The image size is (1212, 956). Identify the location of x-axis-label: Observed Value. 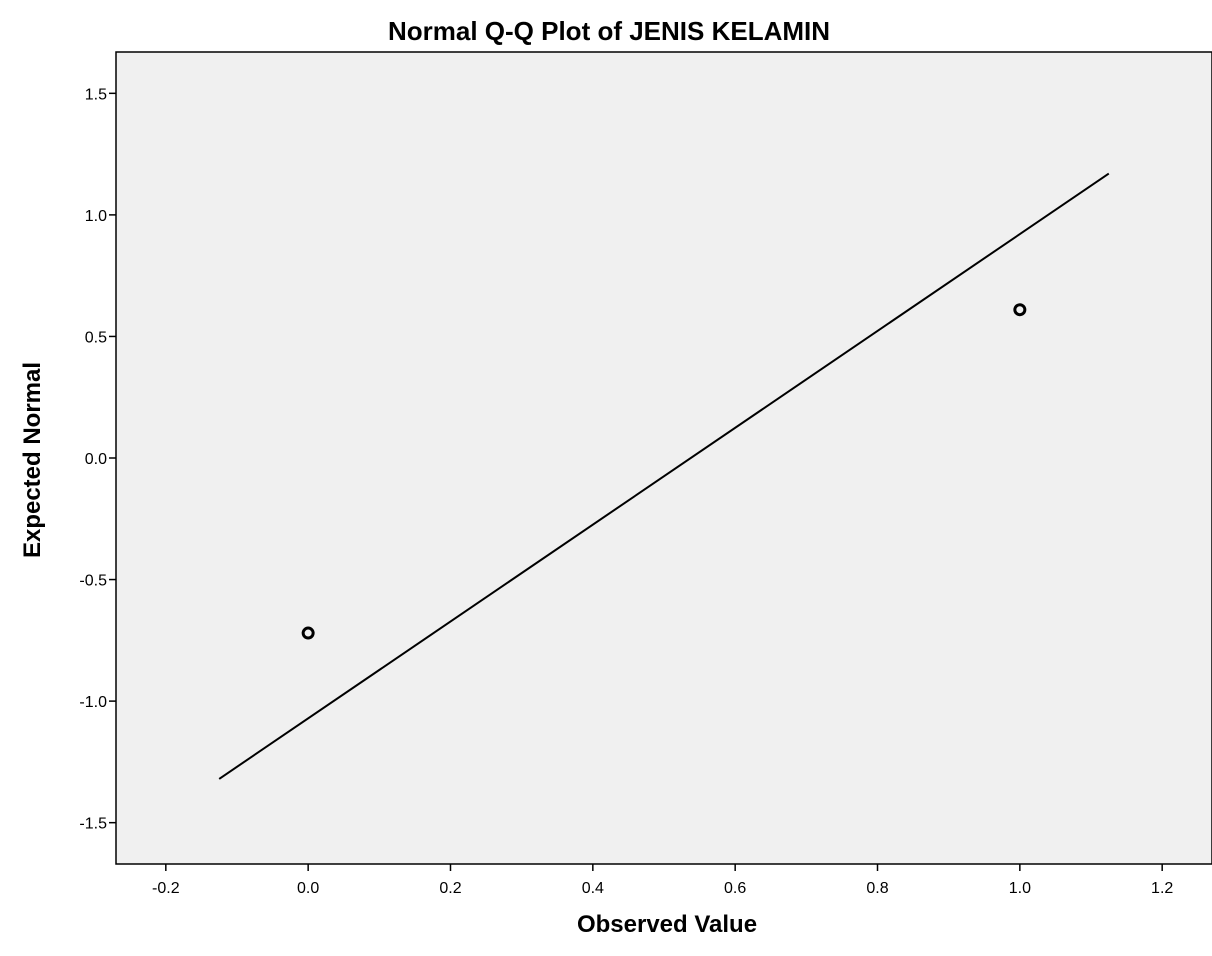
(667, 924).